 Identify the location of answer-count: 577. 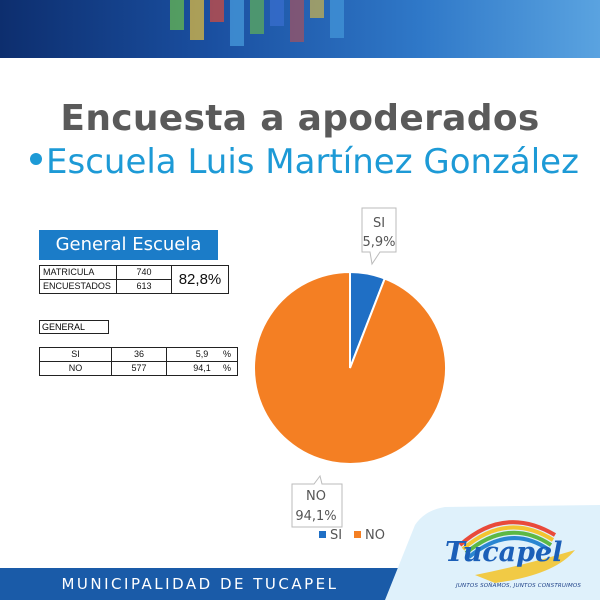
(139, 368).